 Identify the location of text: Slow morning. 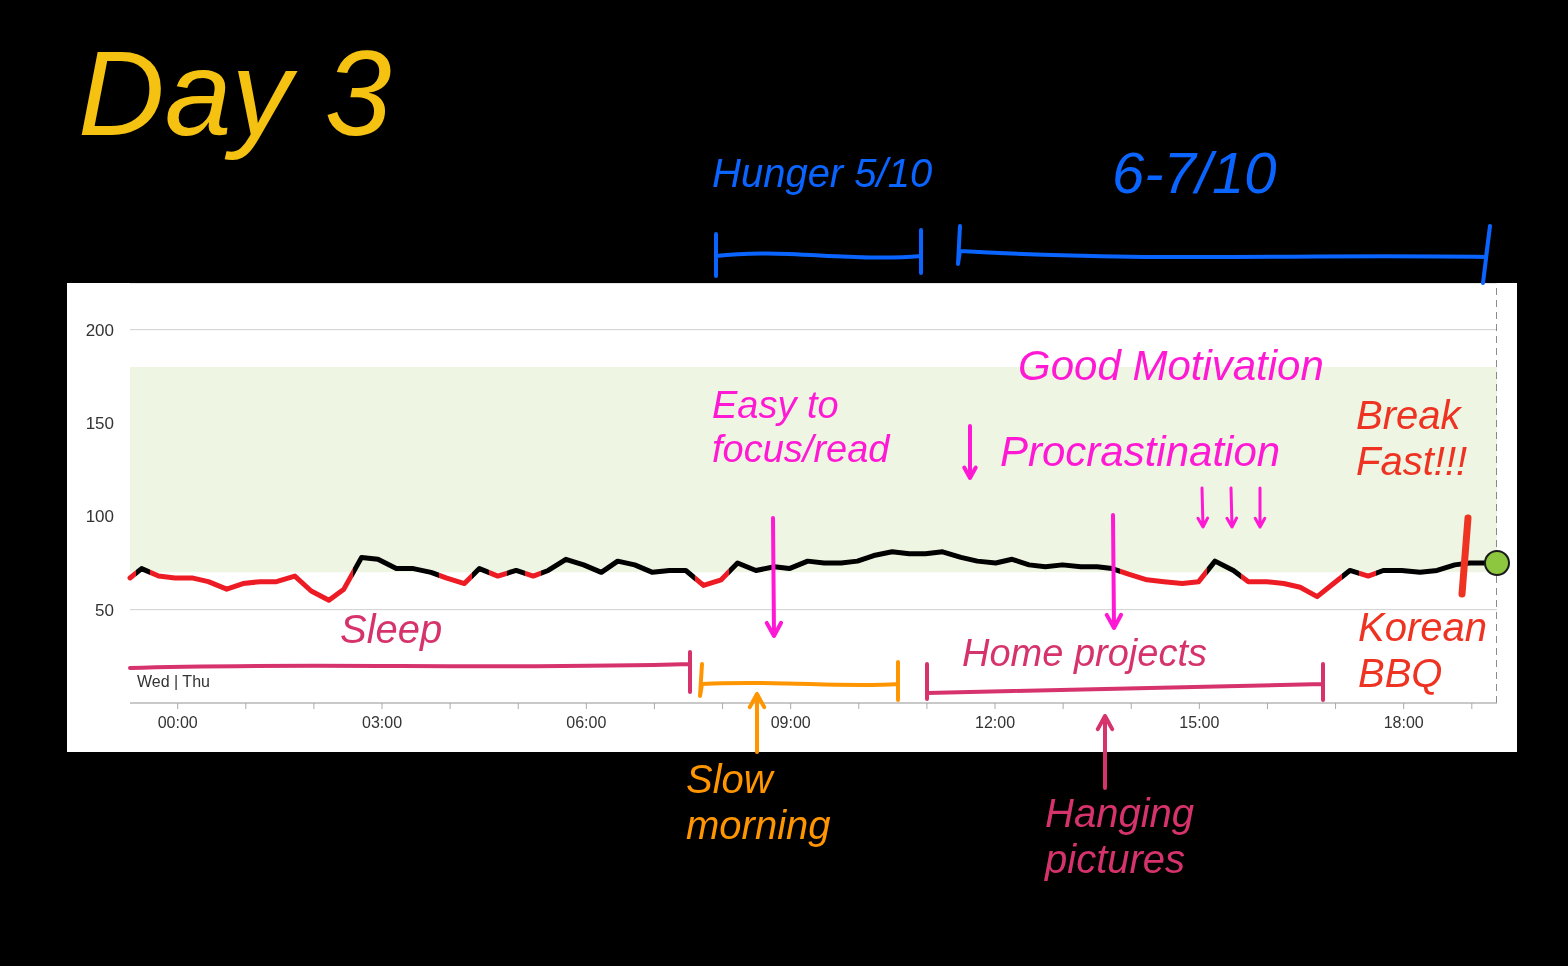
(758, 802).